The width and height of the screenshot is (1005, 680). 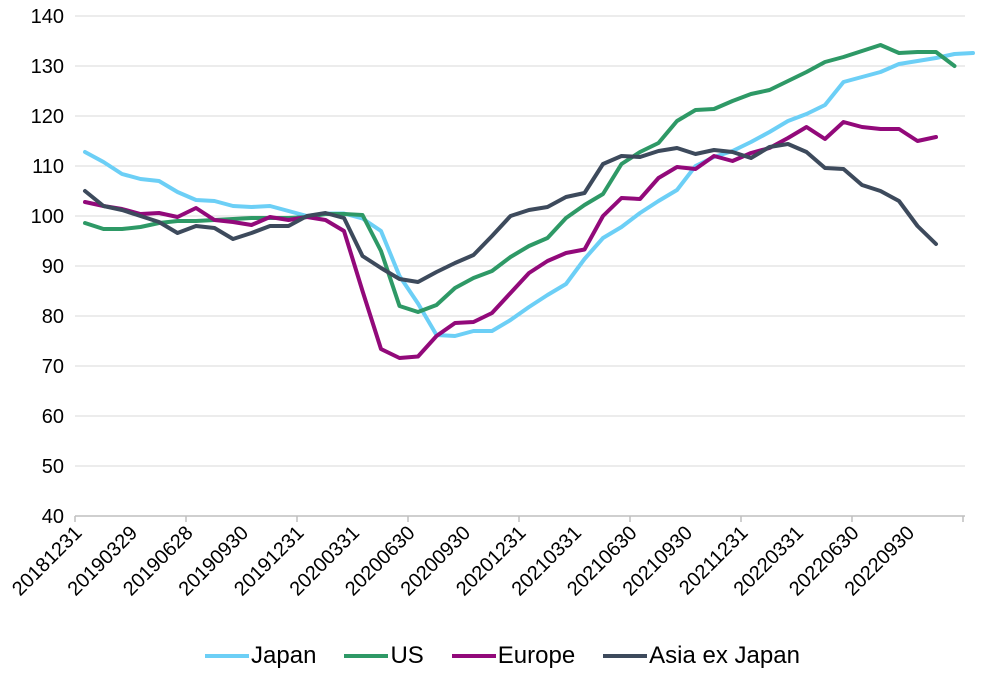 I want to click on legend-label-us: US, so click(x=407, y=655).